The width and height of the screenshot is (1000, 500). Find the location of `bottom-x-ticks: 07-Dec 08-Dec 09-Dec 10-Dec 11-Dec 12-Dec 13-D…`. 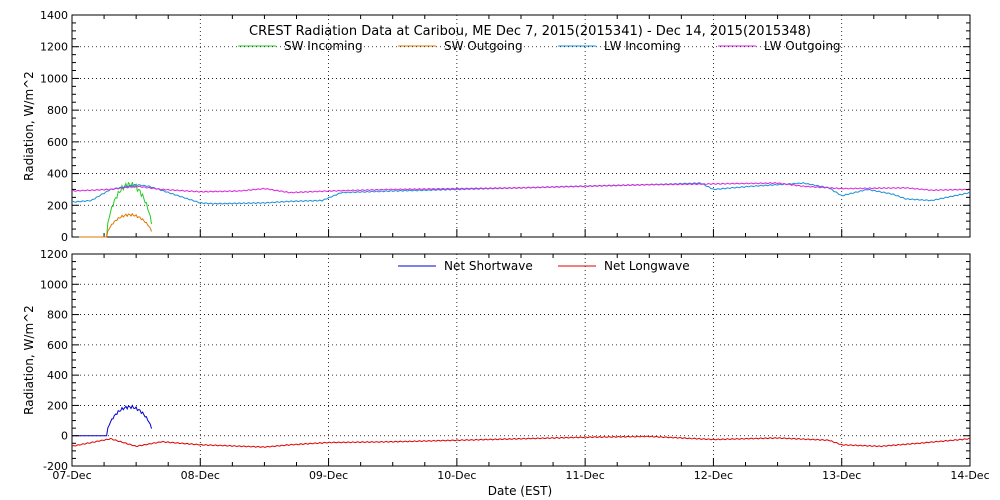

bottom-x-ticks: 07-Dec 08-Dec 09-Dec 10-Dec 11-Dec 12-Dec 13-D… is located at coordinates (521, 470).